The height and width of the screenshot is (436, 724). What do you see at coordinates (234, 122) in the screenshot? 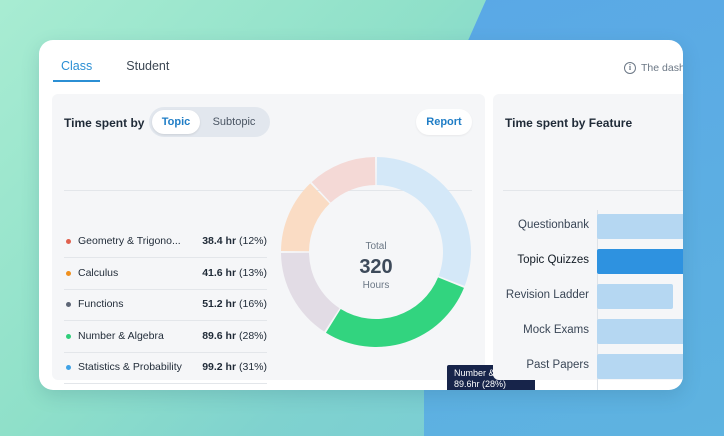
I see `toggle-subtopic: Subtopic` at bounding box center [234, 122].